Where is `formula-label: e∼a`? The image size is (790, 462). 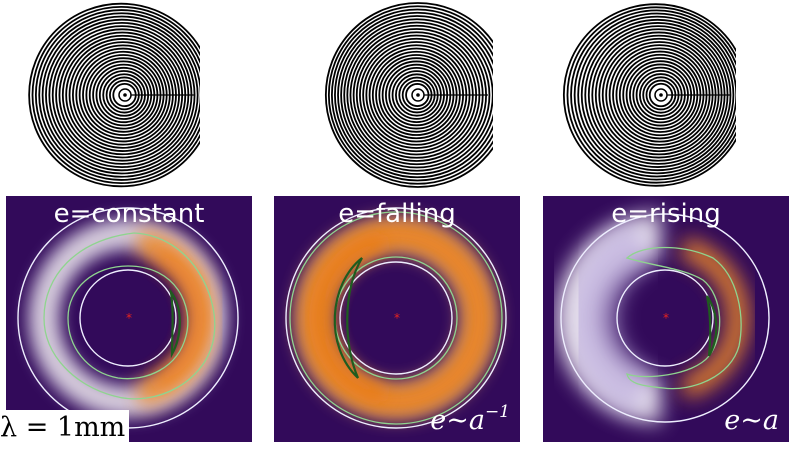
formula-label: e∼a is located at coordinates (751, 419).